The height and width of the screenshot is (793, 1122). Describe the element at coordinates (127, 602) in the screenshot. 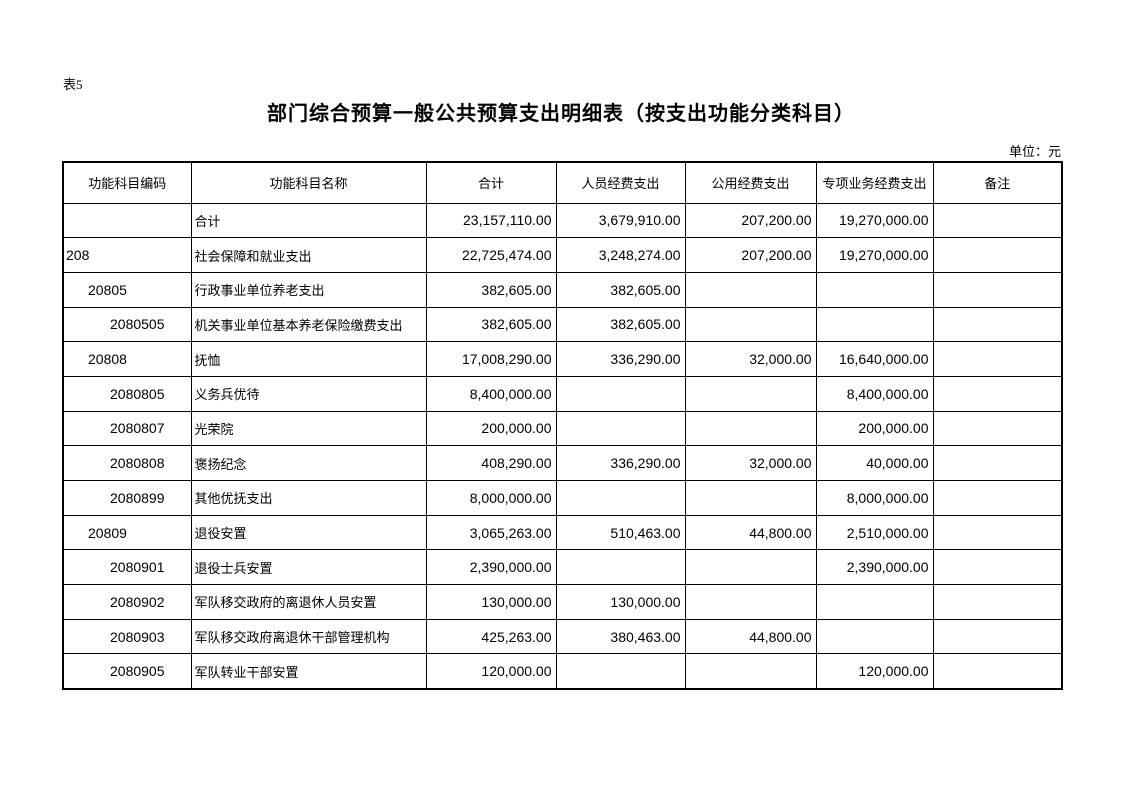

I see `cell-function-code: 2080902` at that location.